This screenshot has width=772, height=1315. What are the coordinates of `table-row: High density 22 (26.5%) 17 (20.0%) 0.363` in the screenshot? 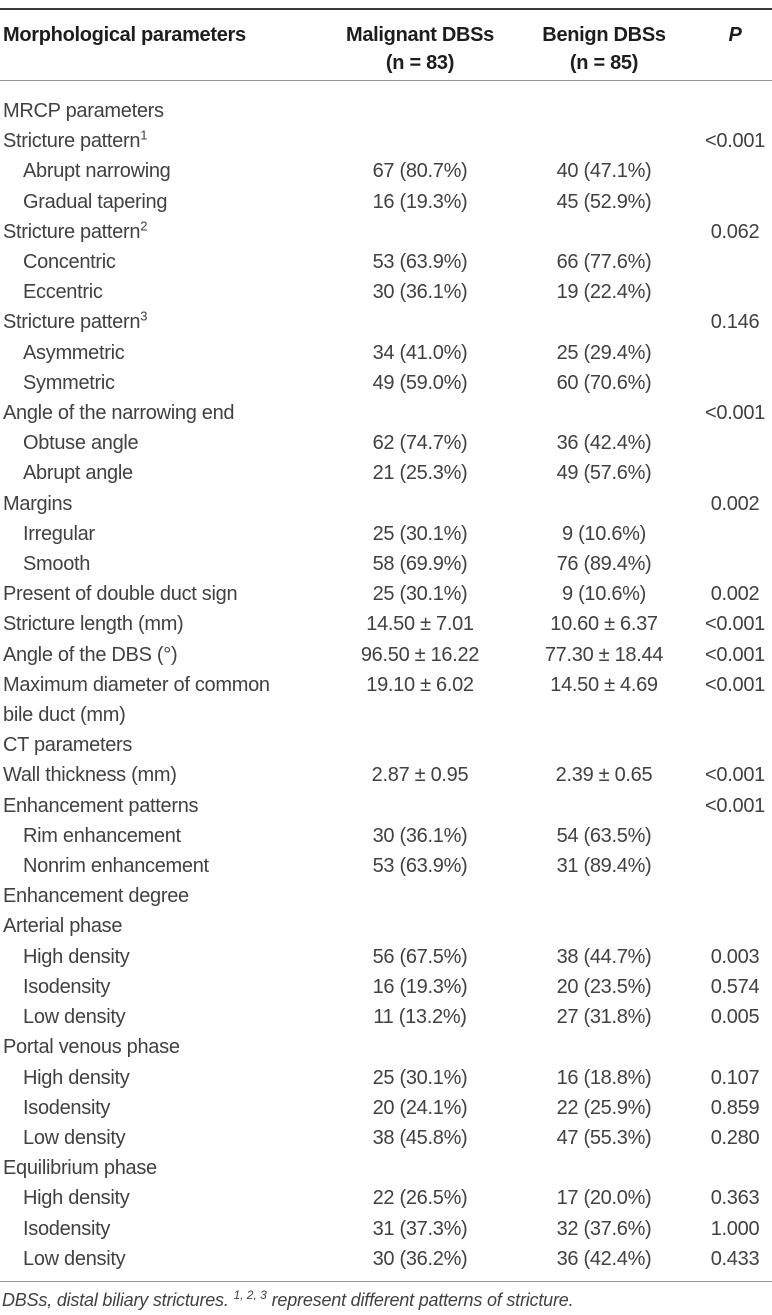 It's located at (386, 1198).